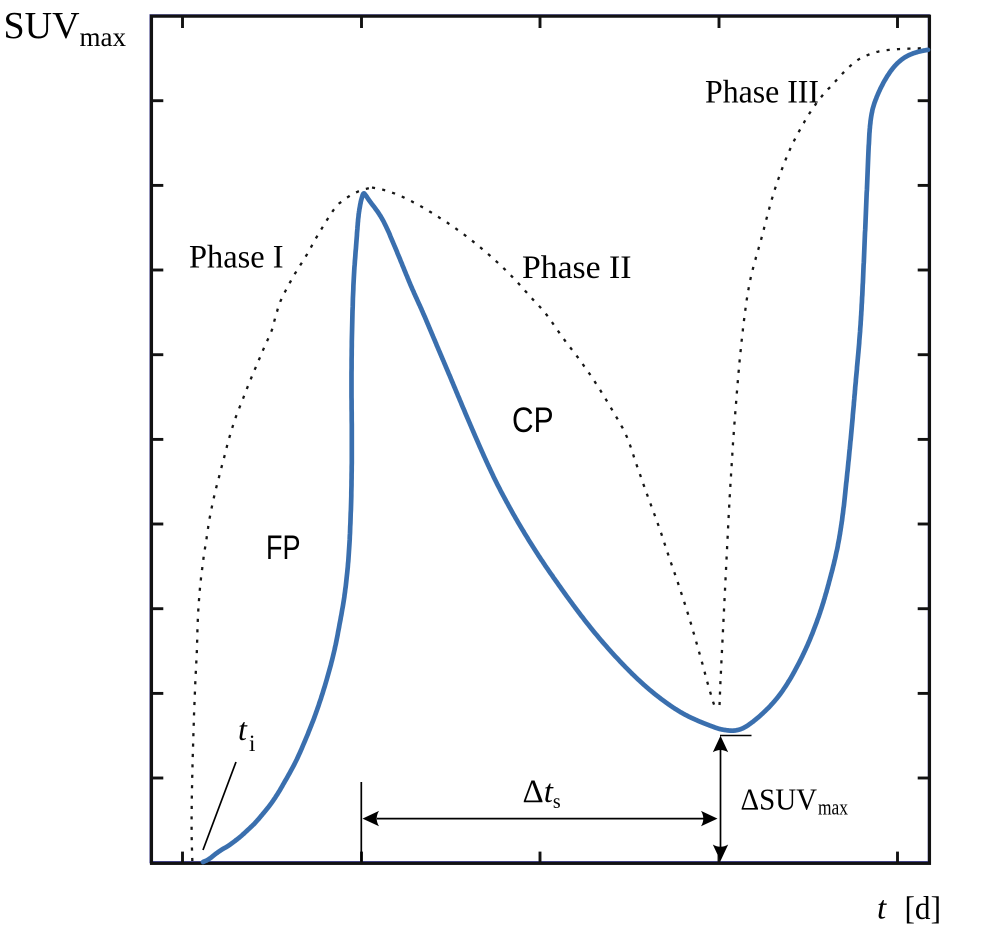 The width and height of the screenshot is (1000, 929). What do you see at coordinates (923, 909) in the screenshot?
I see `svg-text: [d]` at bounding box center [923, 909].